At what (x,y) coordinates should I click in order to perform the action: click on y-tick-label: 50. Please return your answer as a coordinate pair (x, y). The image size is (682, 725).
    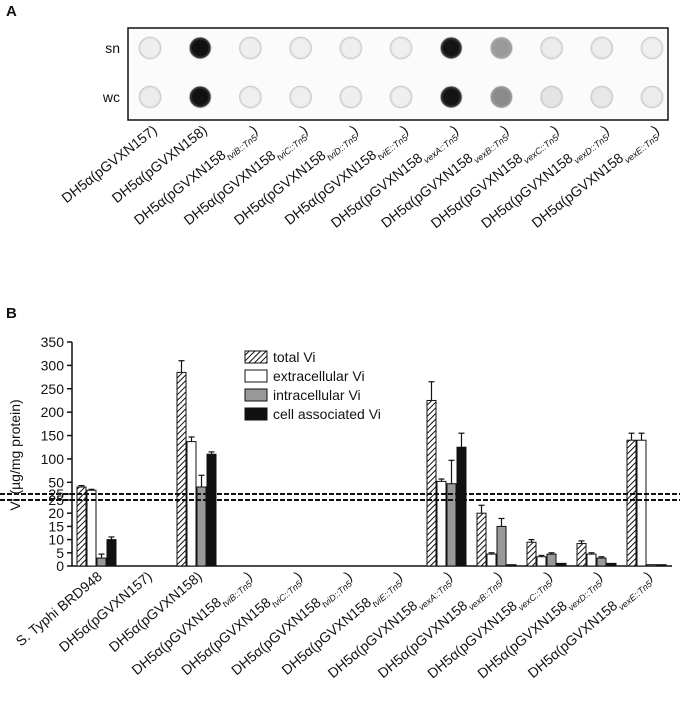
    Looking at the image, I should click on (56, 482).